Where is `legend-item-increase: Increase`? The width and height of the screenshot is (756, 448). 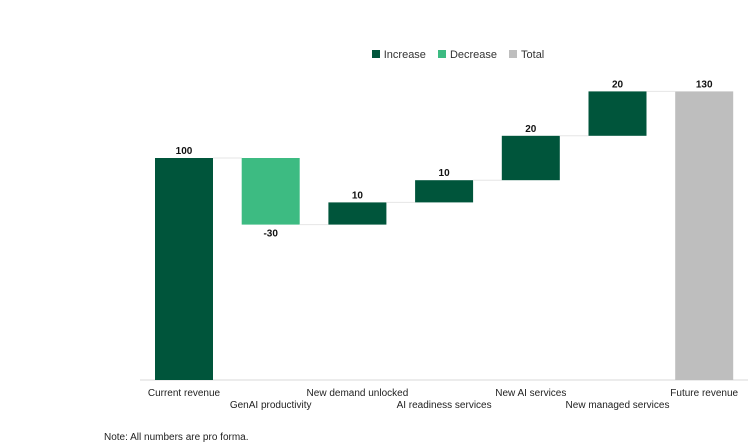
legend-item-increase: Increase is located at coordinates (398, 55).